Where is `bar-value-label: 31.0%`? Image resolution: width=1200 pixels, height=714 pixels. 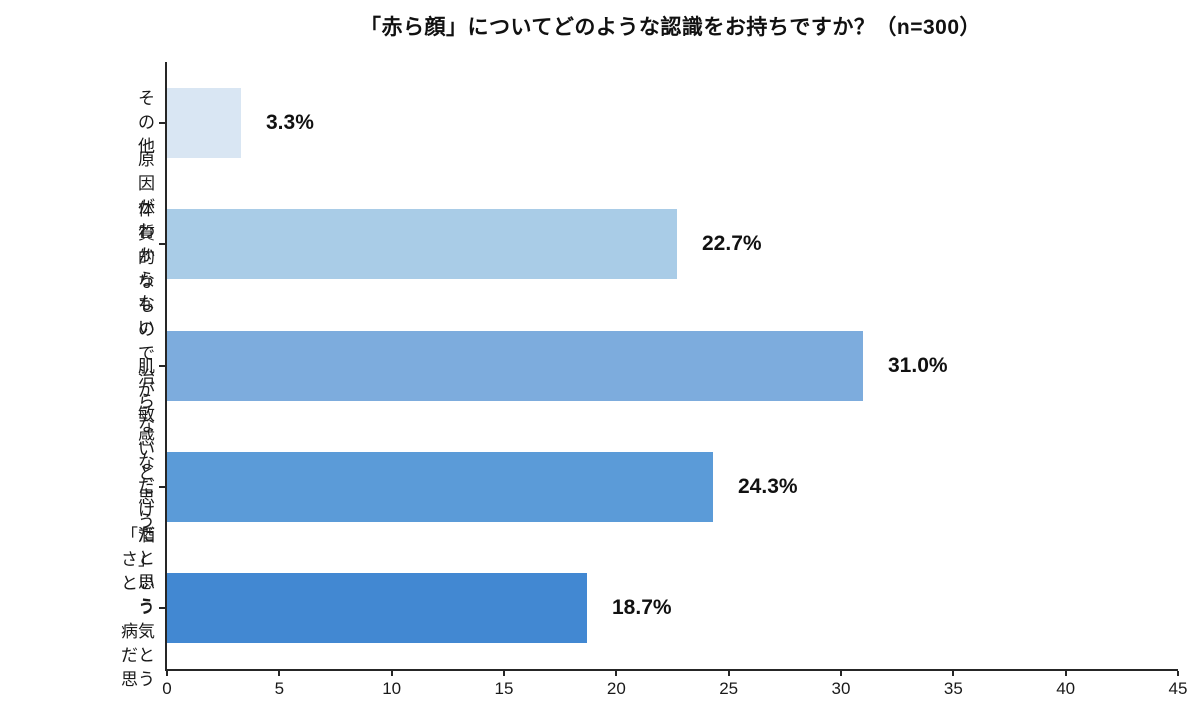
bar-value-label: 31.0% is located at coordinates (918, 365).